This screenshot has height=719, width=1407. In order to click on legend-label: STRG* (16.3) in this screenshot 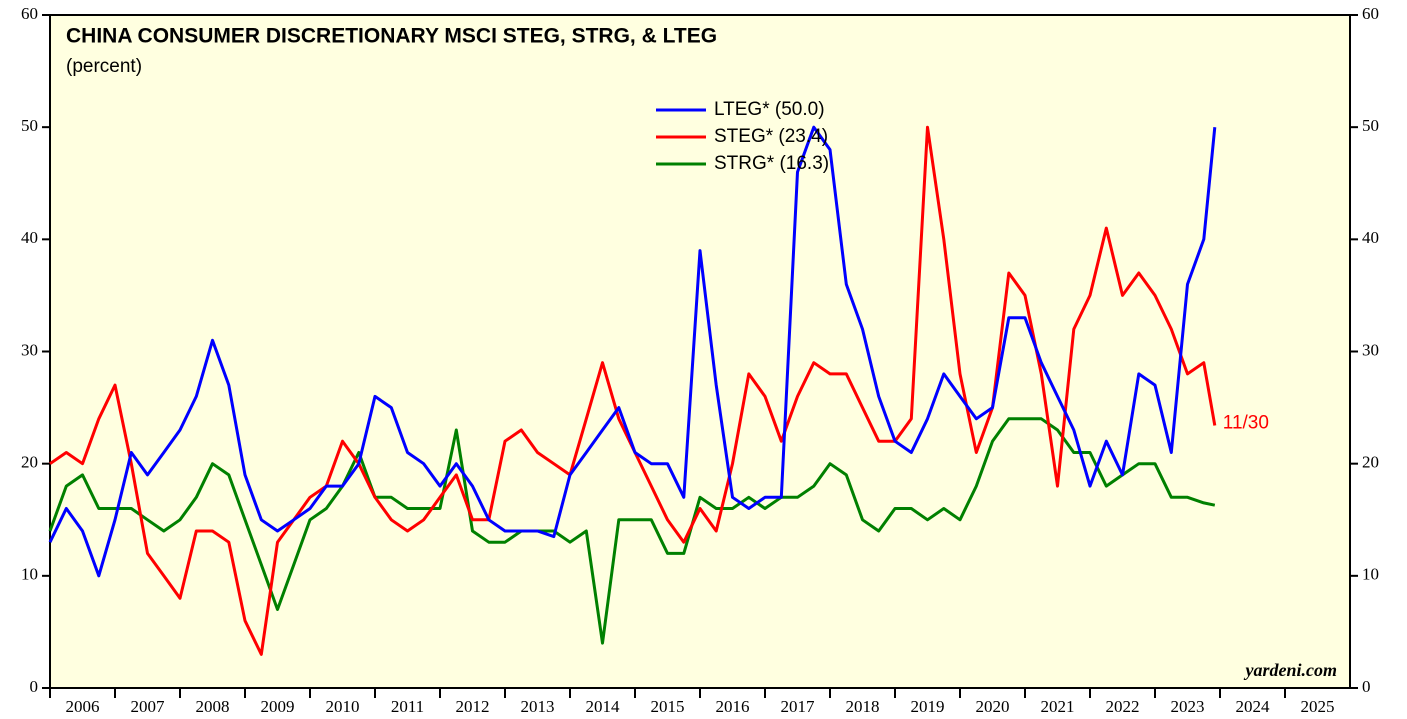, I will do `click(771, 163)`.